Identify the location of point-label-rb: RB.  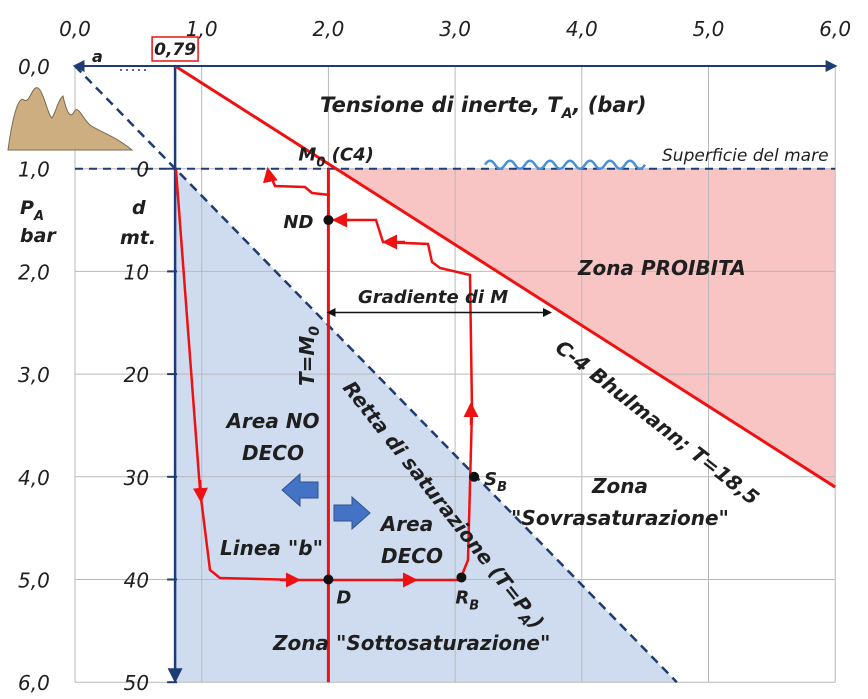
(467, 600).